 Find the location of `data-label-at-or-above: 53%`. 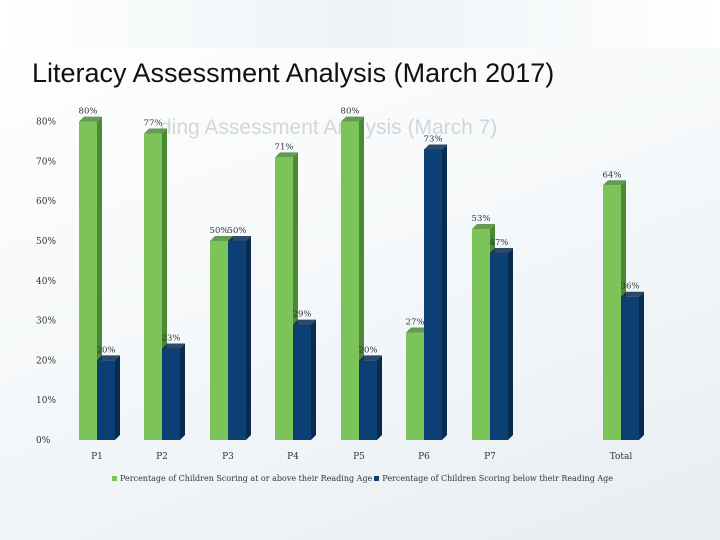

data-label-at-or-above: 53% is located at coordinates (481, 219).